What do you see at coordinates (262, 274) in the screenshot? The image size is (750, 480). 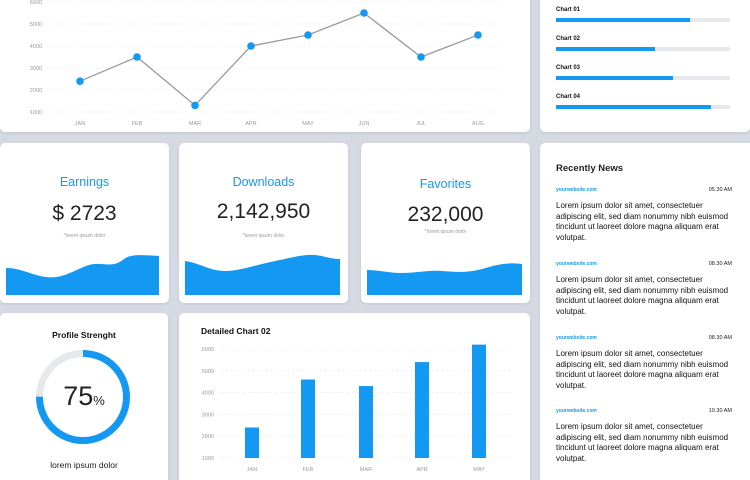 I see `downloads-wave-graph` at bounding box center [262, 274].